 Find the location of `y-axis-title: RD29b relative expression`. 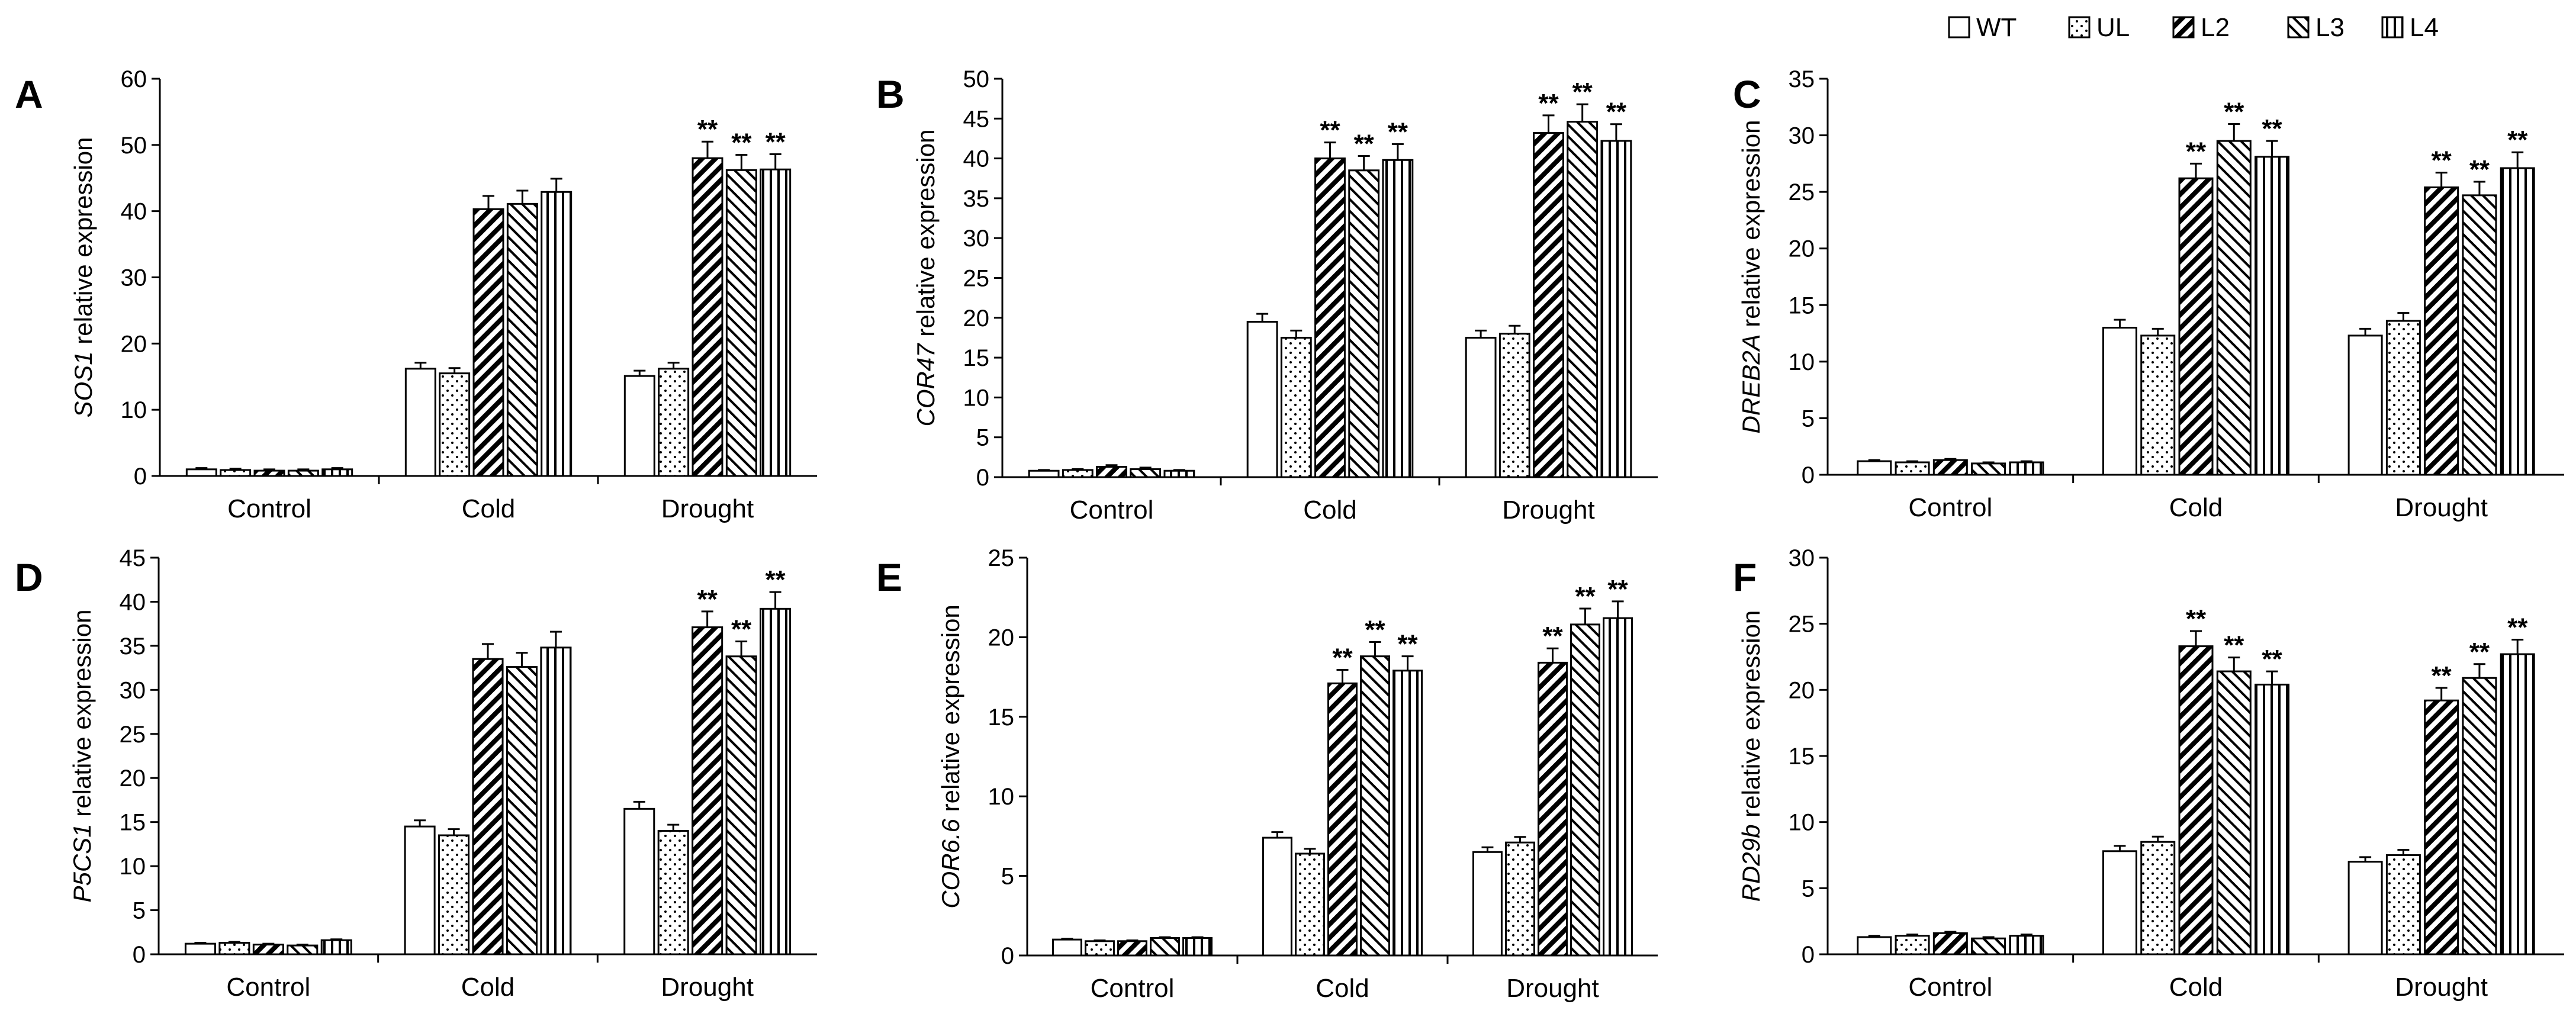

y-axis-title: RD29b relative expression is located at coordinates (1751, 756).